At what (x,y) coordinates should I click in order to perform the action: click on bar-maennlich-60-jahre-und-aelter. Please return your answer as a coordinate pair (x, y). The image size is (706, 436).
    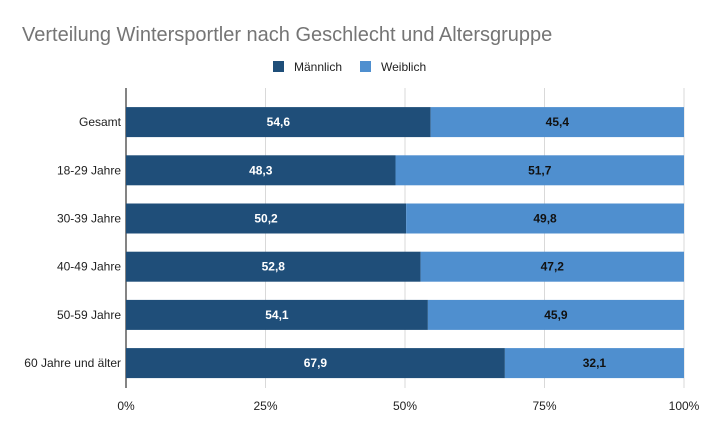
    Looking at the image, I should click on (315, 363).